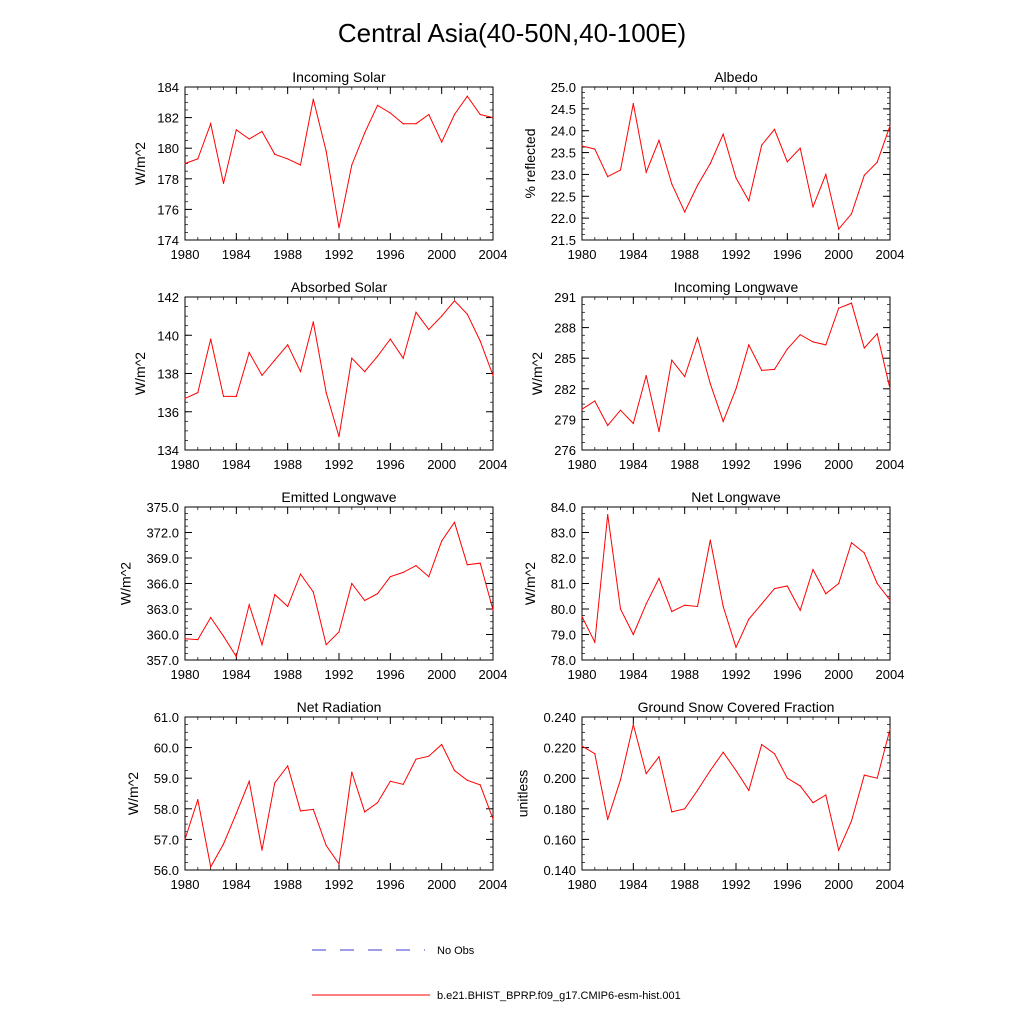  I want to click on x-tick-label: 1992, so click(339, 464).